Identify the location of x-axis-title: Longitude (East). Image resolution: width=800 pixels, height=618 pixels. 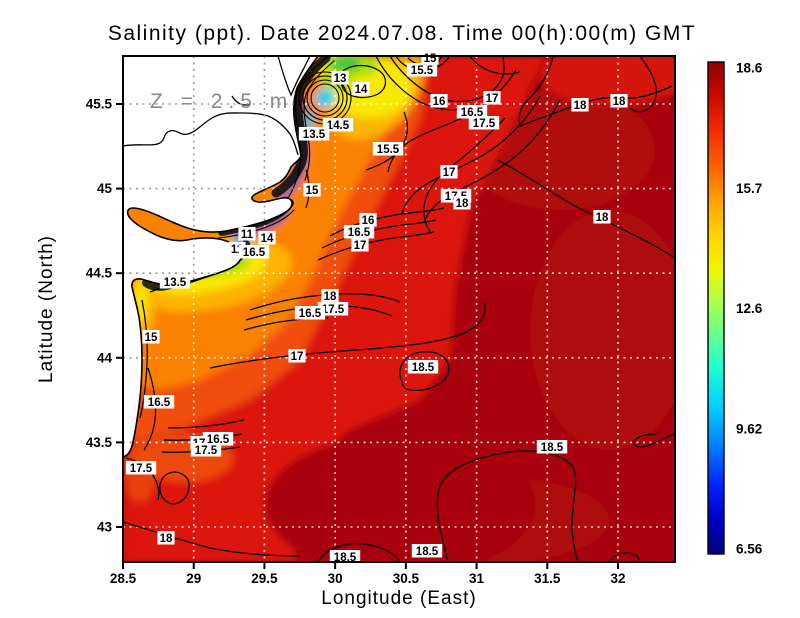
(398, 598).